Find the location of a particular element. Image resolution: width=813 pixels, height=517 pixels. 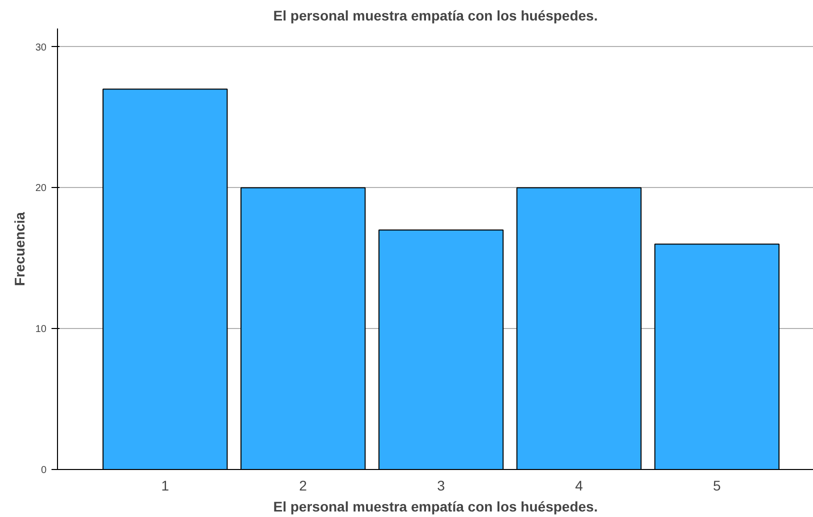

x-axis-title: El personal muestra empatía con los huéspedes. is located at coordinates (435, 506).